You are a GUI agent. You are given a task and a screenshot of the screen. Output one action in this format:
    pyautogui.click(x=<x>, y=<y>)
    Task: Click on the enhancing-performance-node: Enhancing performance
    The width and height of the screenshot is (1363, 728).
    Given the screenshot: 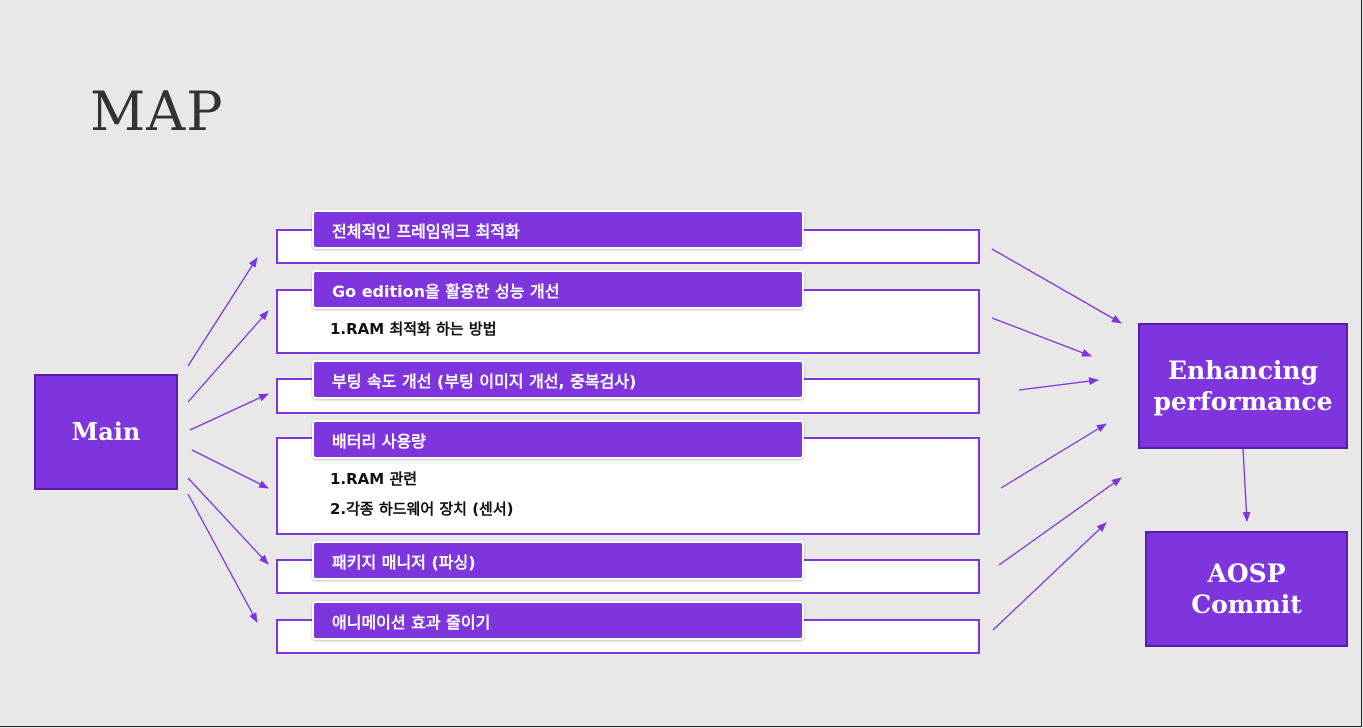 What is the action you would take?
    pyautogui.click(x=1243, y=386)
    